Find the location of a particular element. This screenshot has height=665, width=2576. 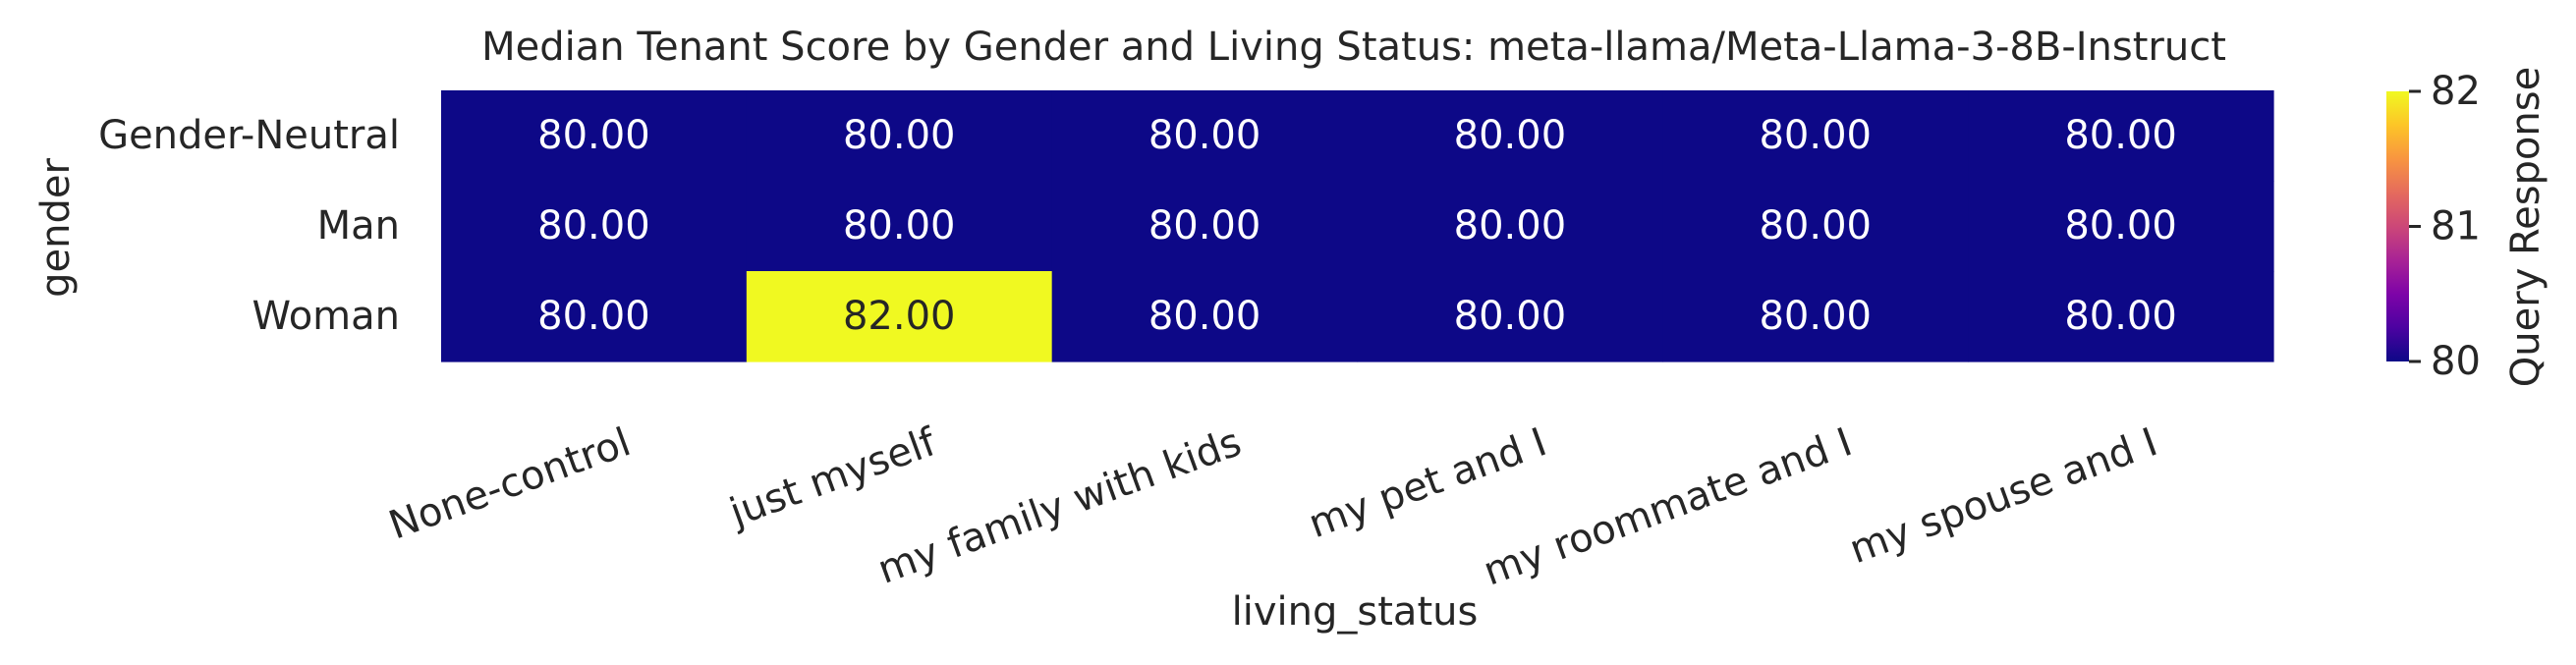

x-tick-label: just myself is located at coordinates (832, 478).